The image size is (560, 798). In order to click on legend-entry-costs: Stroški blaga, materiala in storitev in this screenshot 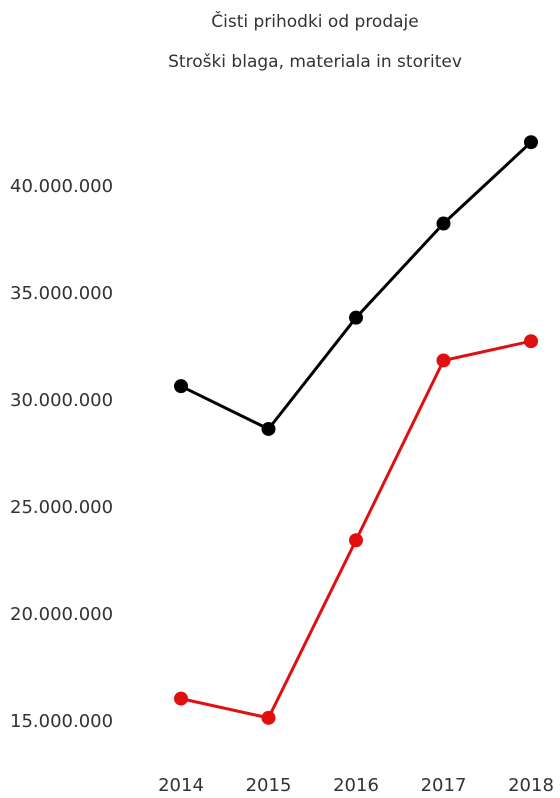, I will do `click(315, 62)`.